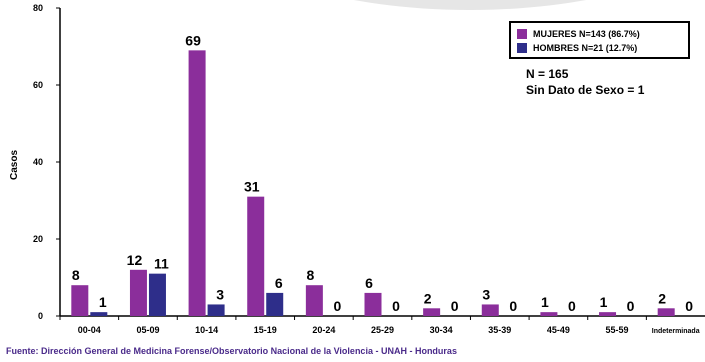 Image resolution: width=705 pixels, height=362 pixels. Describe the element at coordinates (585, 82) in the screenshot. I see `chart-annotation: N = 165 Sin Dato de Sexo = 1` at that location.